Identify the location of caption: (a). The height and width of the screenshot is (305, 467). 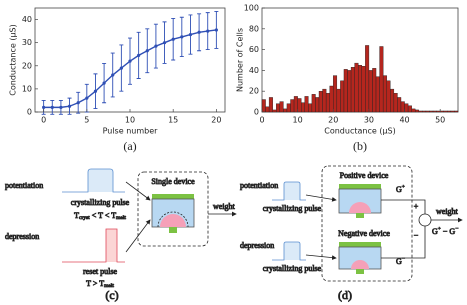
(129, 146).